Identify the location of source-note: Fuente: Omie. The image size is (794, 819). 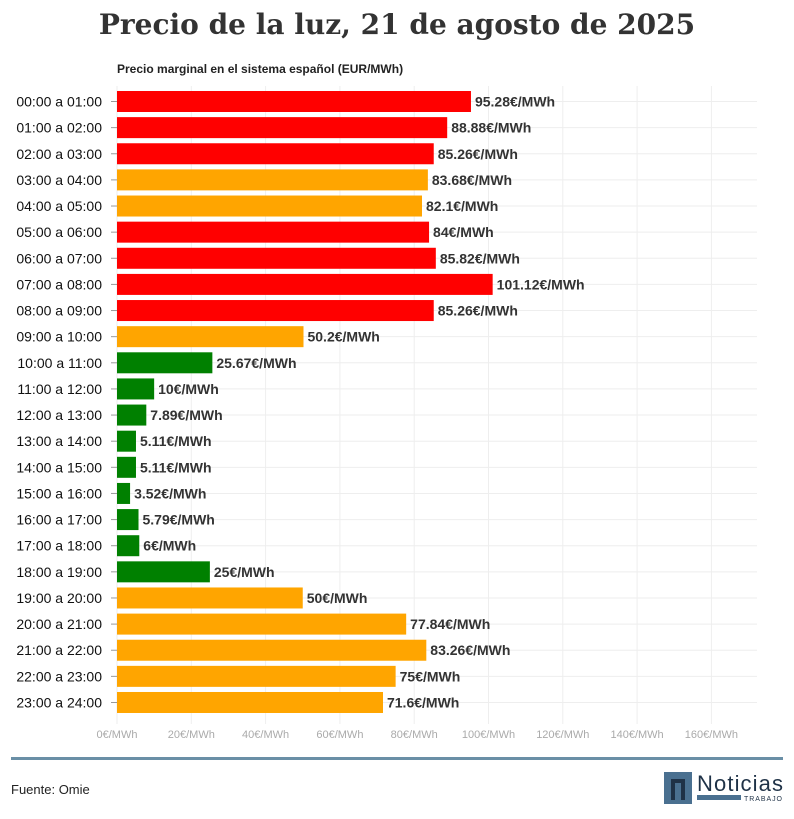
(50, 789).